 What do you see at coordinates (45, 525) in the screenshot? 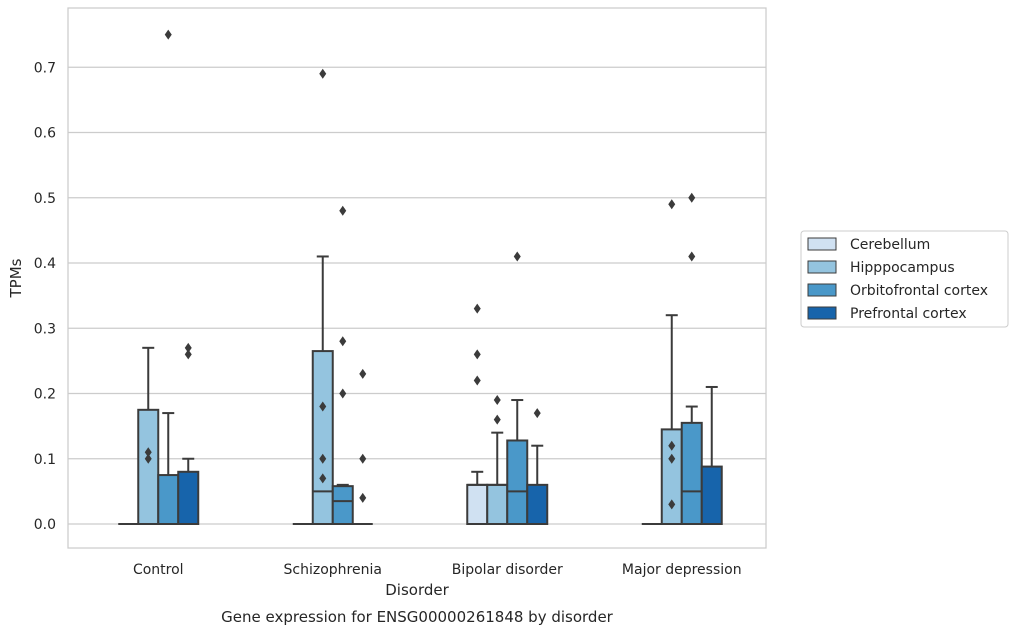
I see `y-tick-label: 0.0` at bounding box center [45, 525].